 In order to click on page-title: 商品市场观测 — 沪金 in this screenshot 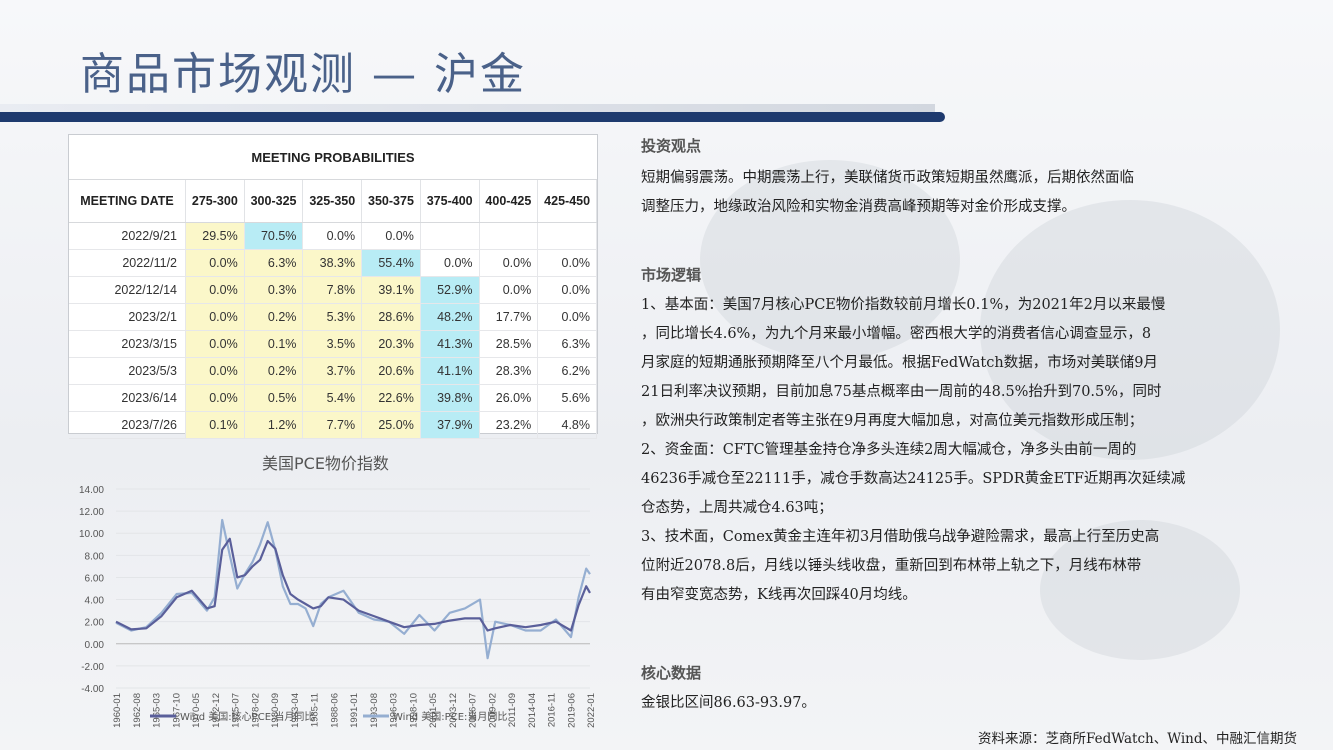, I will do `click(303, 74)`.